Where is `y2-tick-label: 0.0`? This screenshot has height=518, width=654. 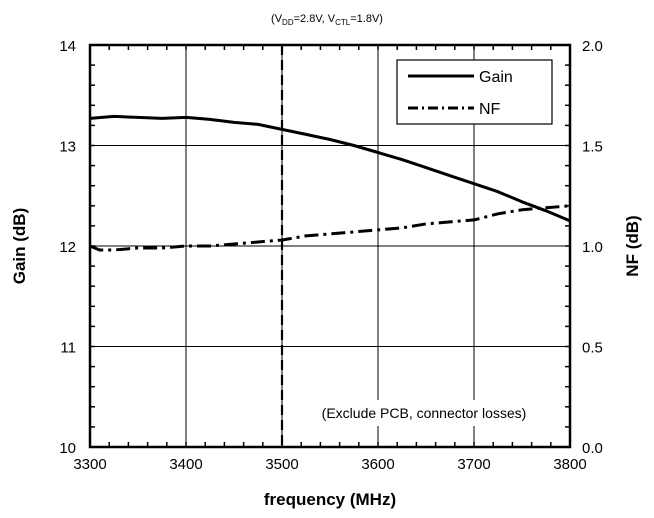
y2-tick-label: 0.0 is located at coordinates (592, 448).